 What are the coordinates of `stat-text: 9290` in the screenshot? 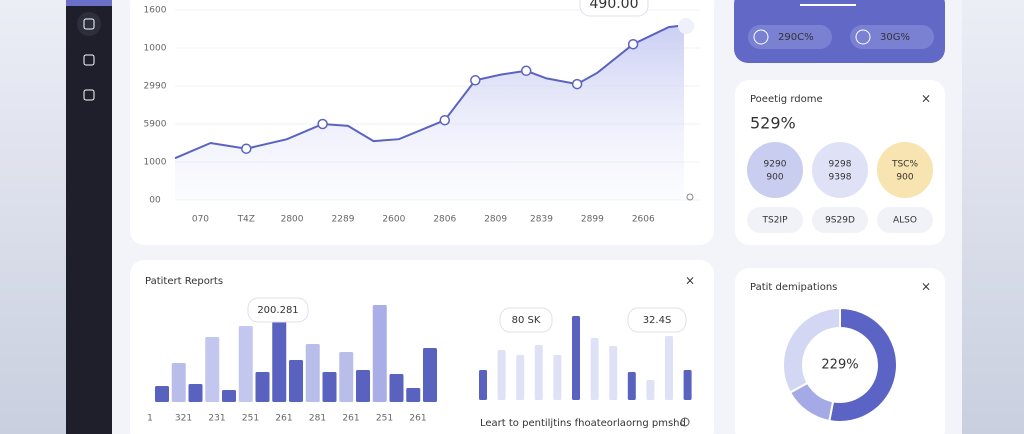 It's located at (775, 165).